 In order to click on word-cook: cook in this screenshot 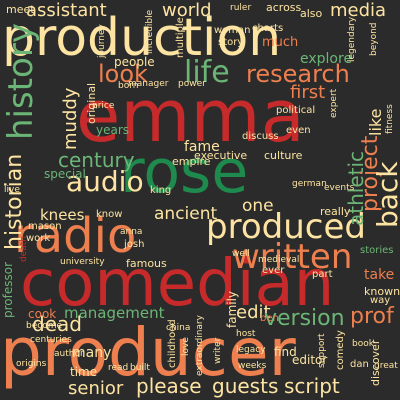, I will do `click(42, 314)`.